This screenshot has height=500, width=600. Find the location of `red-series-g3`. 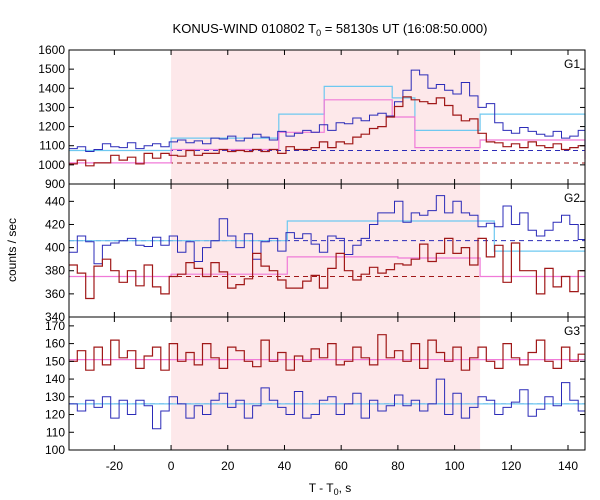

red-series-g3 is located at coordinates (327, 352).